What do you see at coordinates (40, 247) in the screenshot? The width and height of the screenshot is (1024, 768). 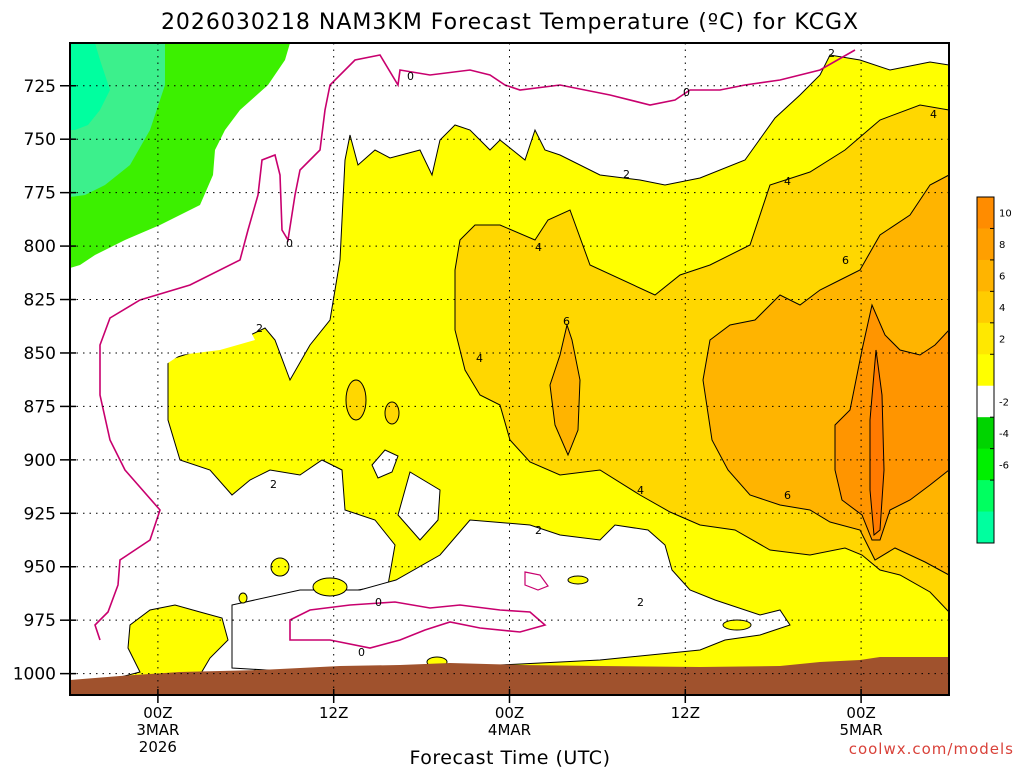 I see `y-tick-label: 800` at bounding box center [40, 247].